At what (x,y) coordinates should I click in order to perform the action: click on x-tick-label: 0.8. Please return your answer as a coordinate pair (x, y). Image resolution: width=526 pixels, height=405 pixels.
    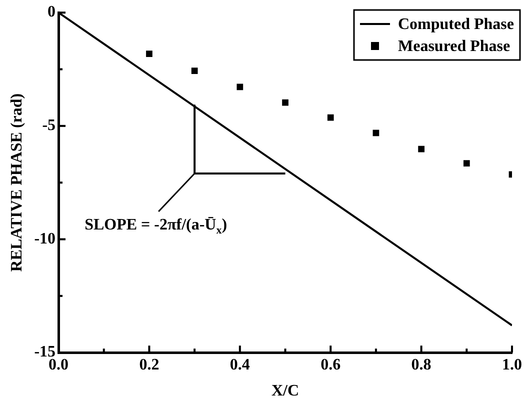
    Looking at the image, I should click on (421, 365).